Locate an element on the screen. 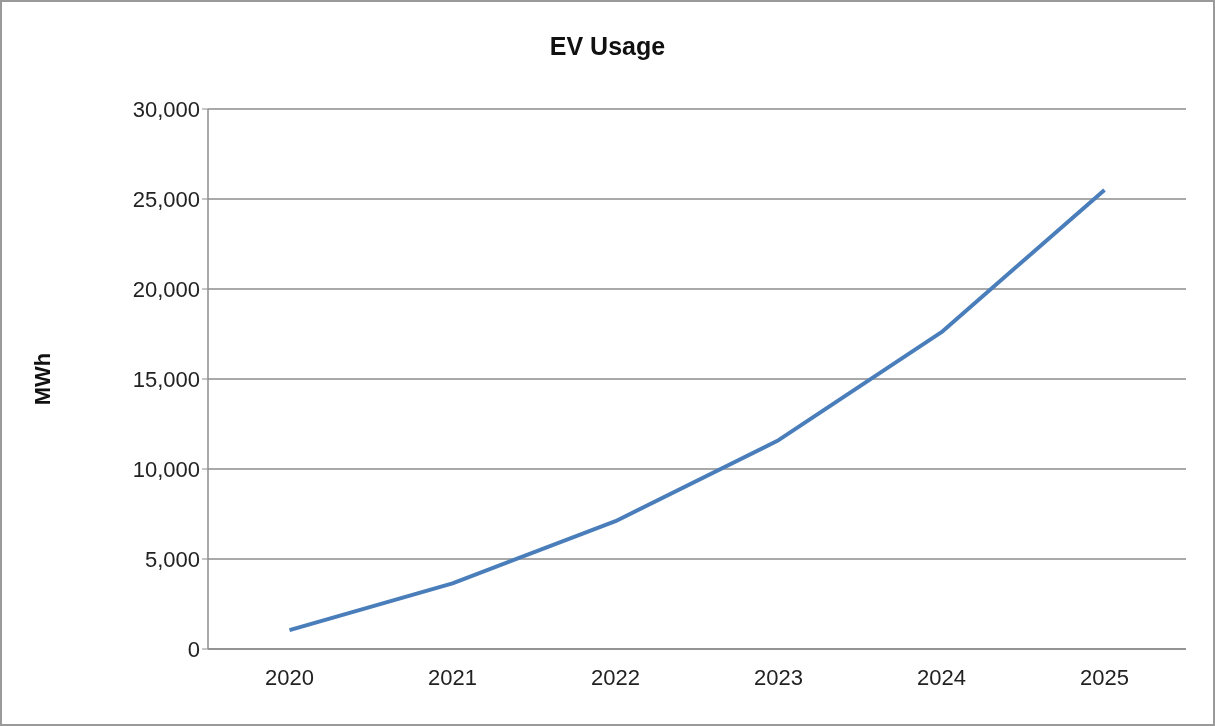 This screenshot has height=726, width=1215. y-tick-label: 15,000 is located at coordinates (166, 379).